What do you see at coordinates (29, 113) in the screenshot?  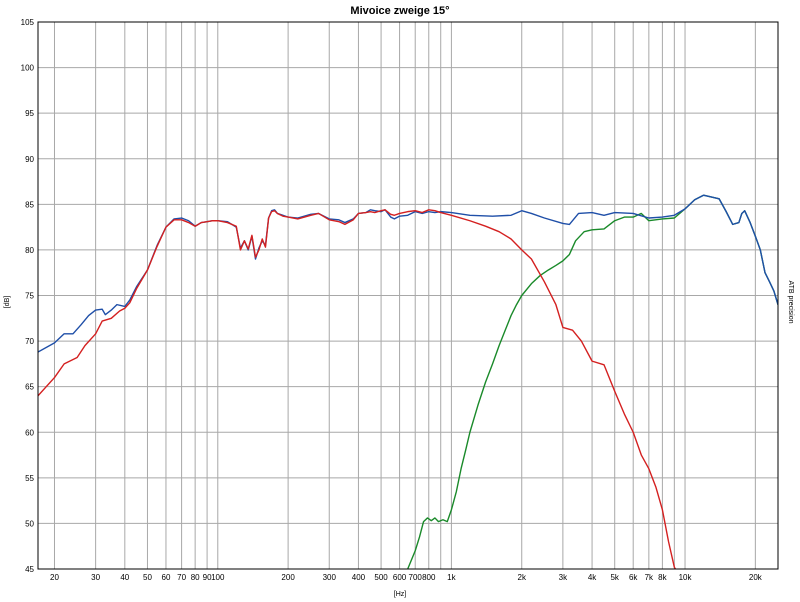 I see `y-tick-label: 95` at bounding box center [29, 113].